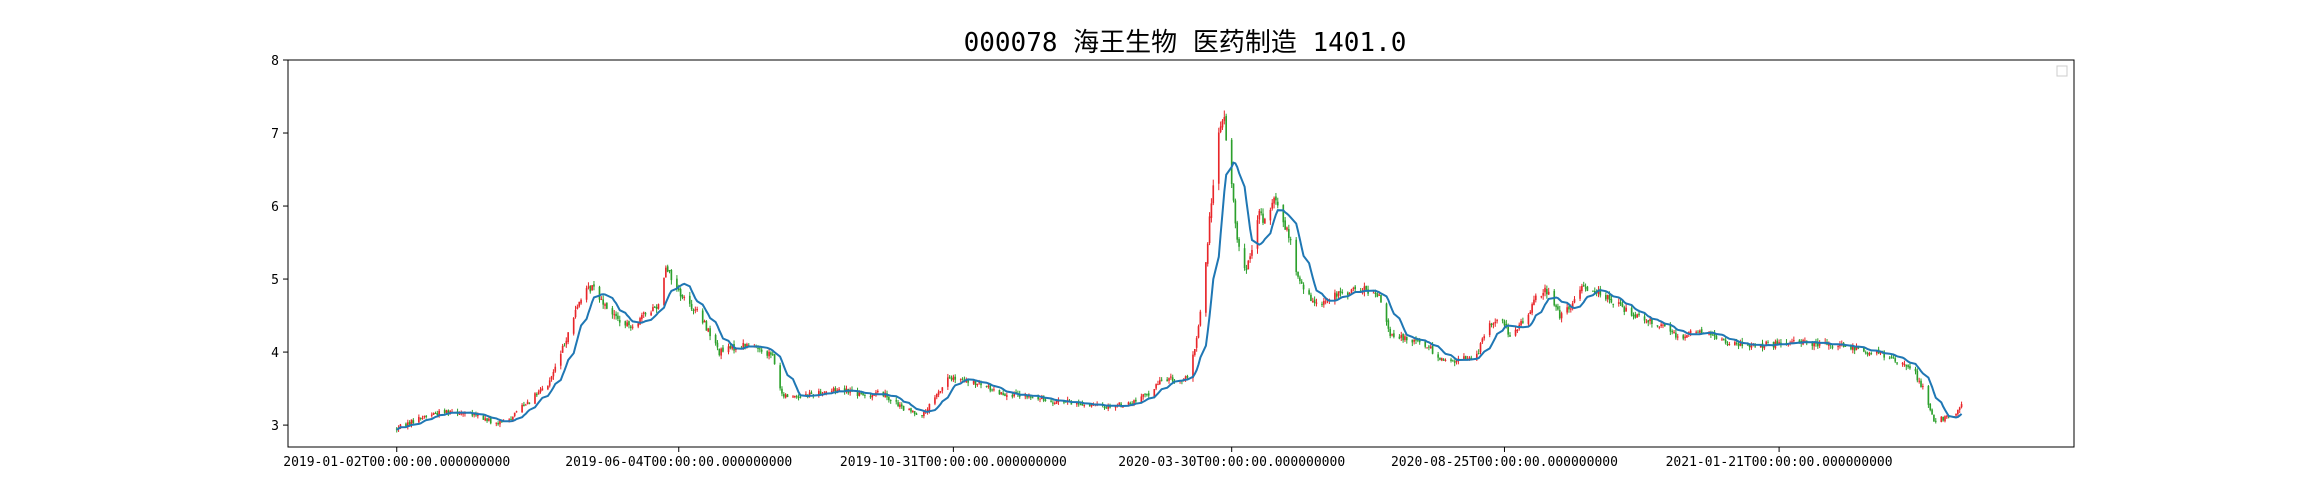  I want to click on y-tick-label: 3, so click(275, 426).